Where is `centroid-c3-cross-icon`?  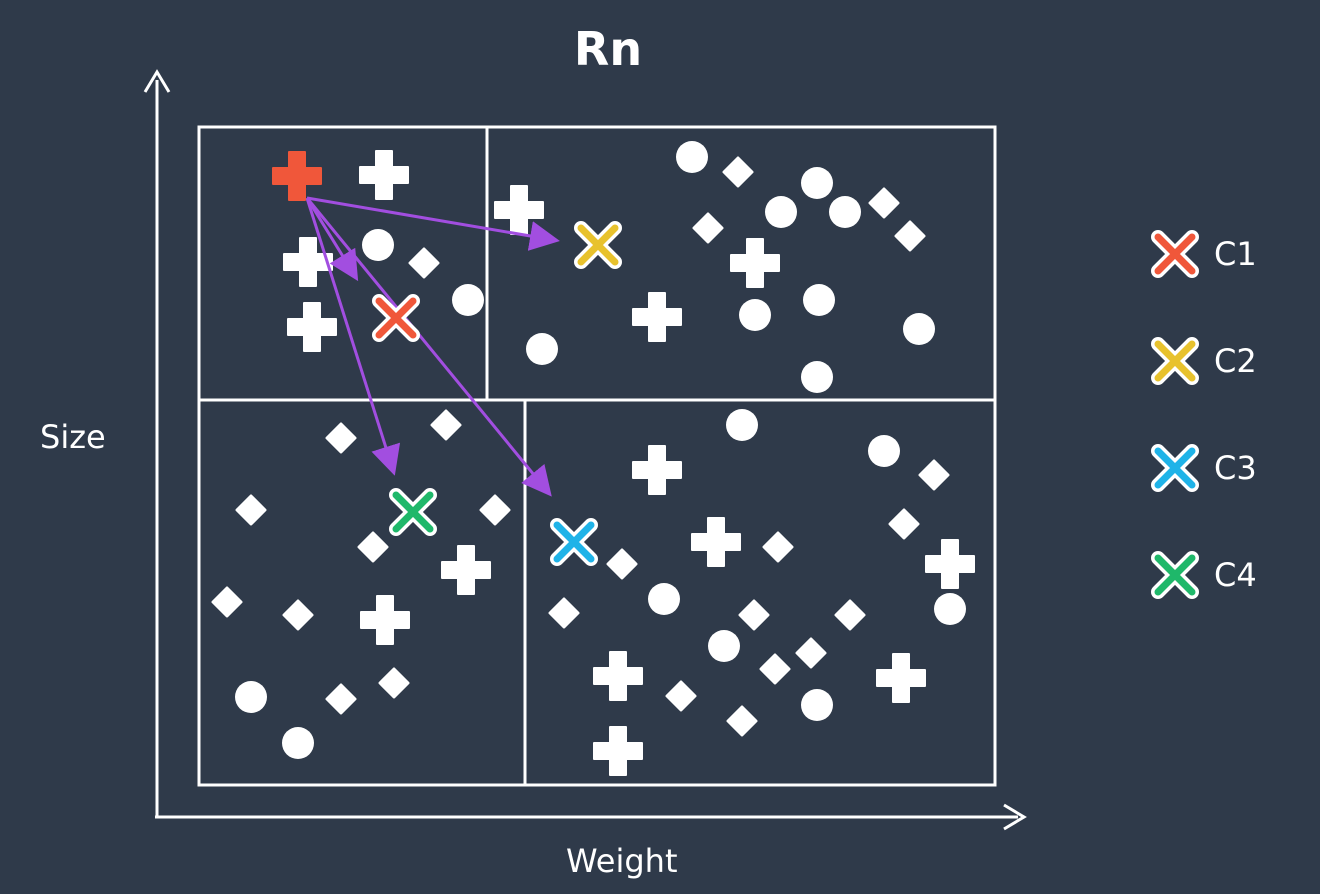
centroid-c3-cross-icon is located at coordinates (574, 542).